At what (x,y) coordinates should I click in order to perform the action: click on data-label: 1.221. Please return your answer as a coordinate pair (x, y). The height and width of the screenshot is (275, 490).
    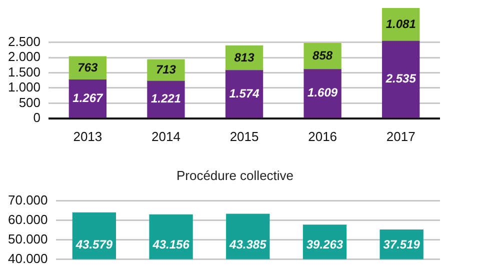
    Looking at the image, I should click on (166, 99).